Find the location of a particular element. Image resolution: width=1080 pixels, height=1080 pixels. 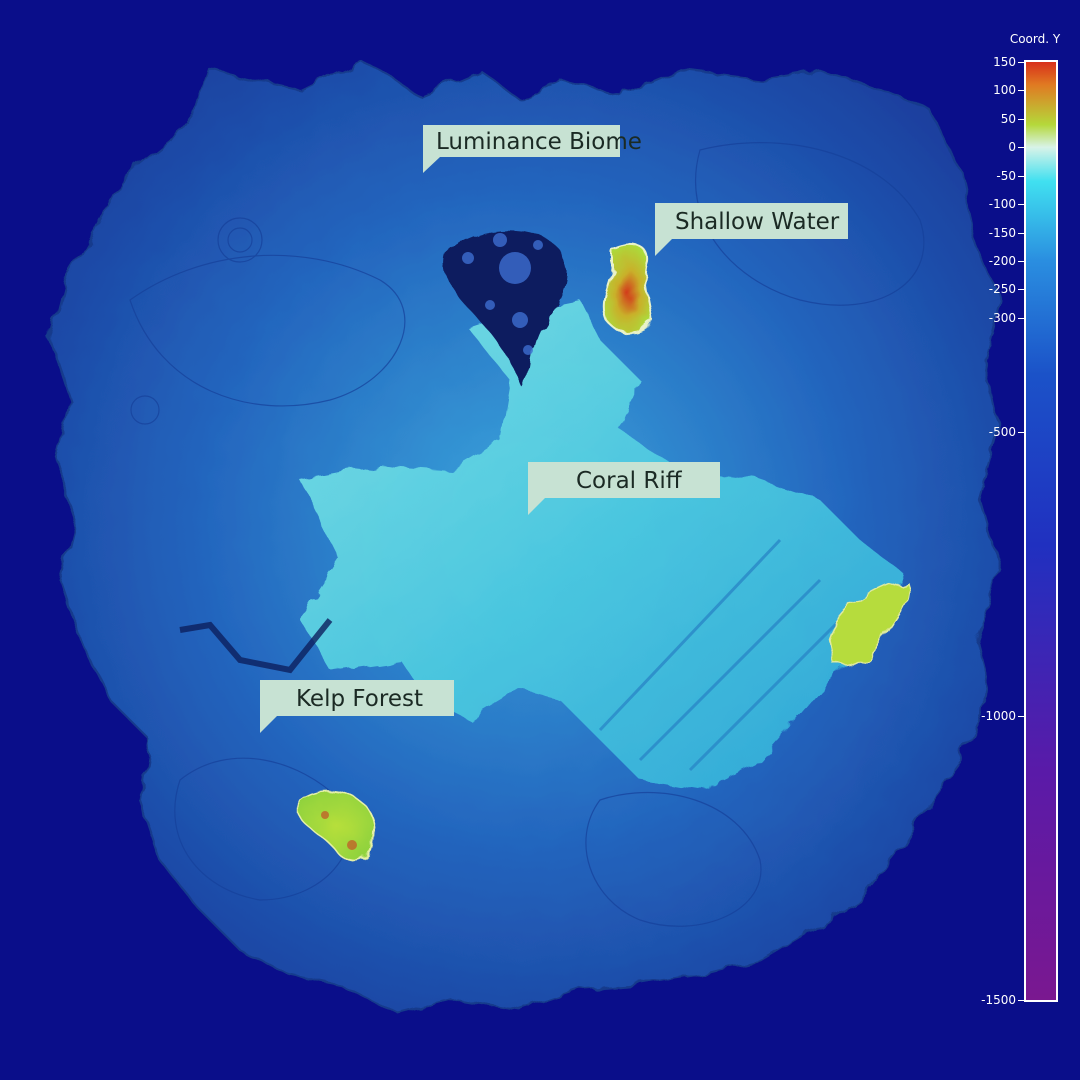

colorbar-tick-label: 0 is located at coordinates (1012, 147).